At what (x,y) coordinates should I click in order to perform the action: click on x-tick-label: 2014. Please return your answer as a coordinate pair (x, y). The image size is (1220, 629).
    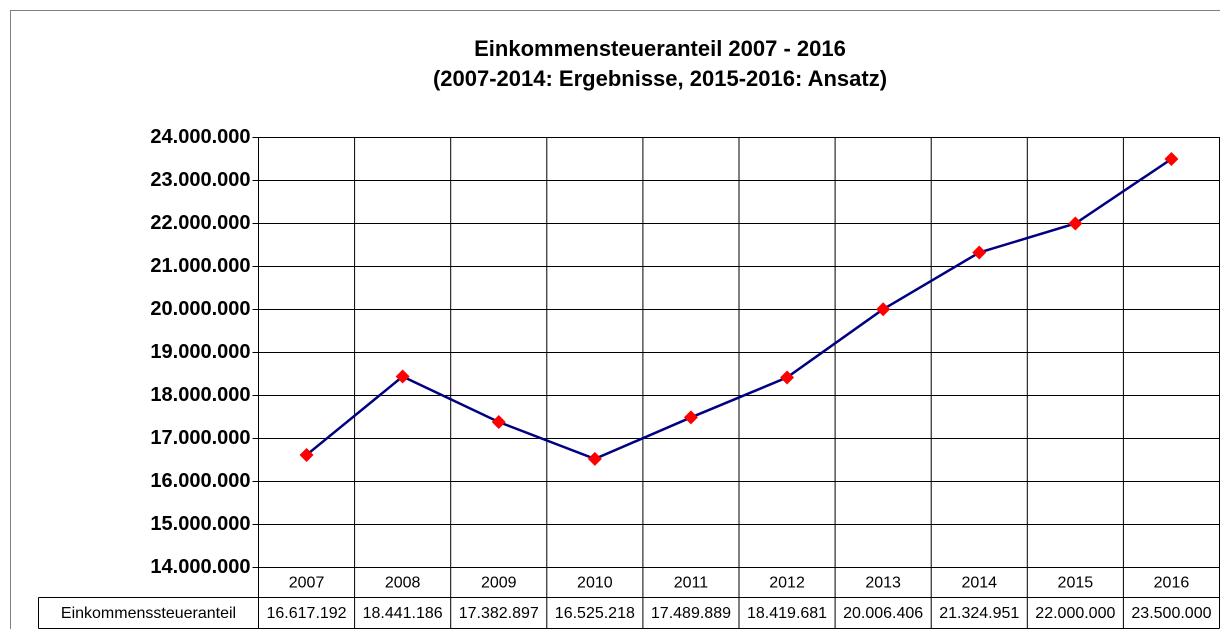
    Looking at the image, I should click on (979, 583).